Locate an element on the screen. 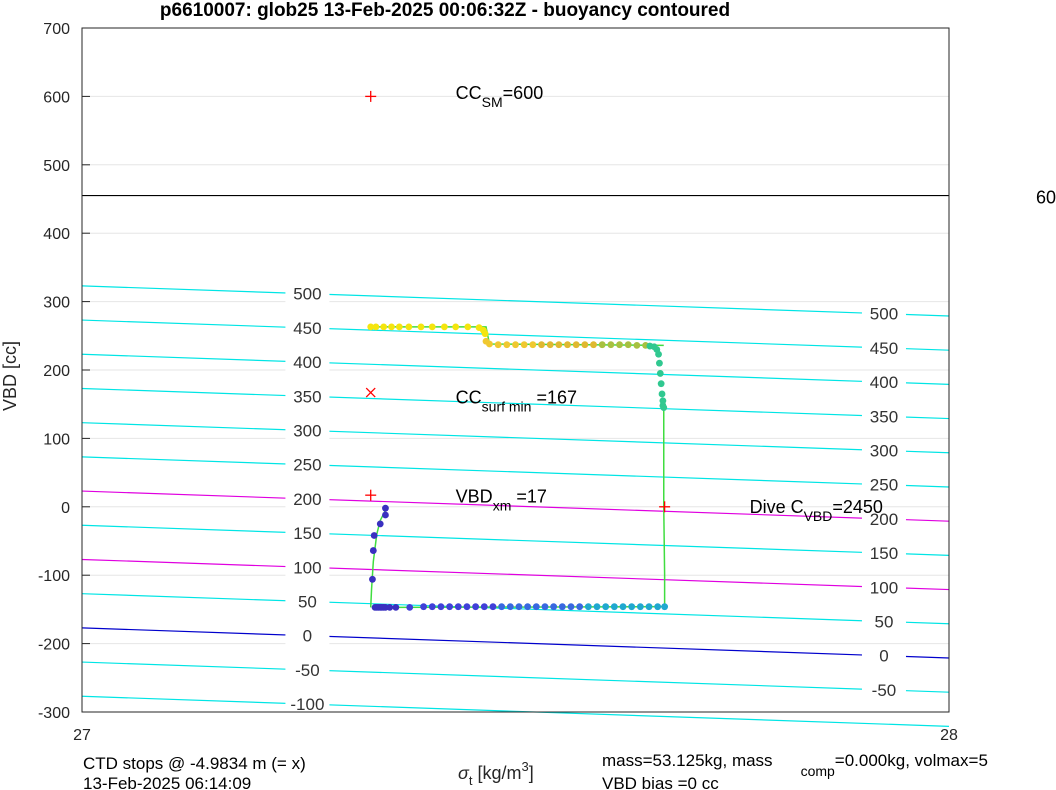 The height and width of the screenshot is (790, 1056). y-tick-label: 500 is located at coordinates (56, 166).